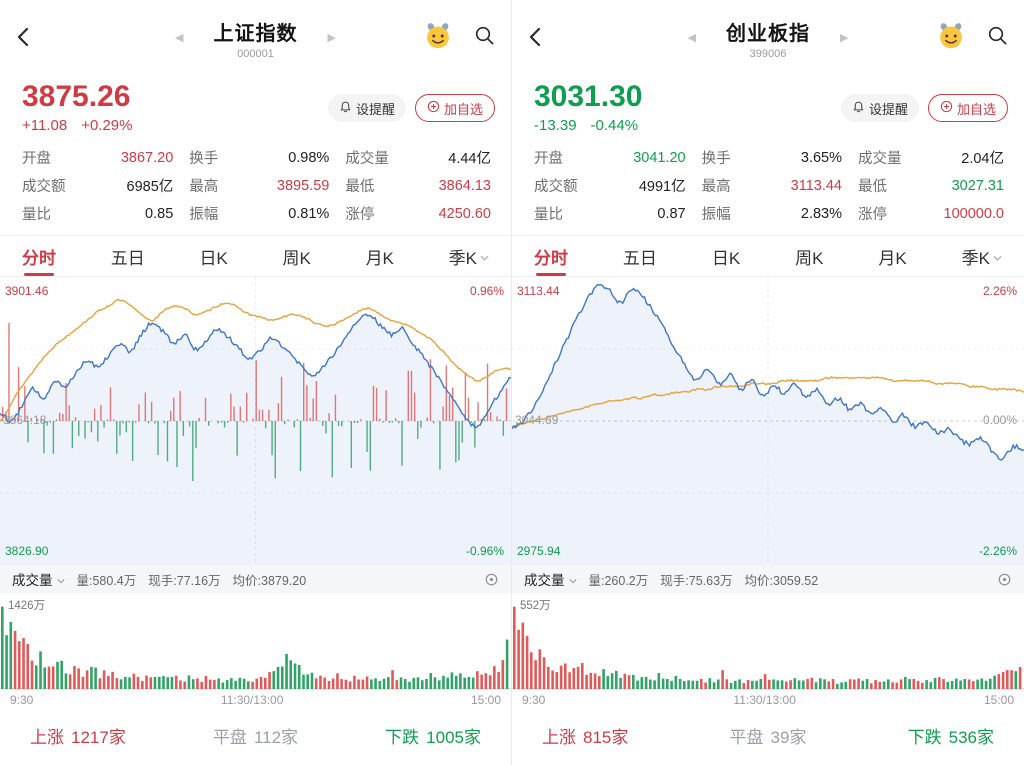 This screenshot has width=1024, height=765. What do you see at coordinates (610, 187) in the screenshot?
I see `stat-amount: 成交额 4991亿` at bounding box center [610, 187].